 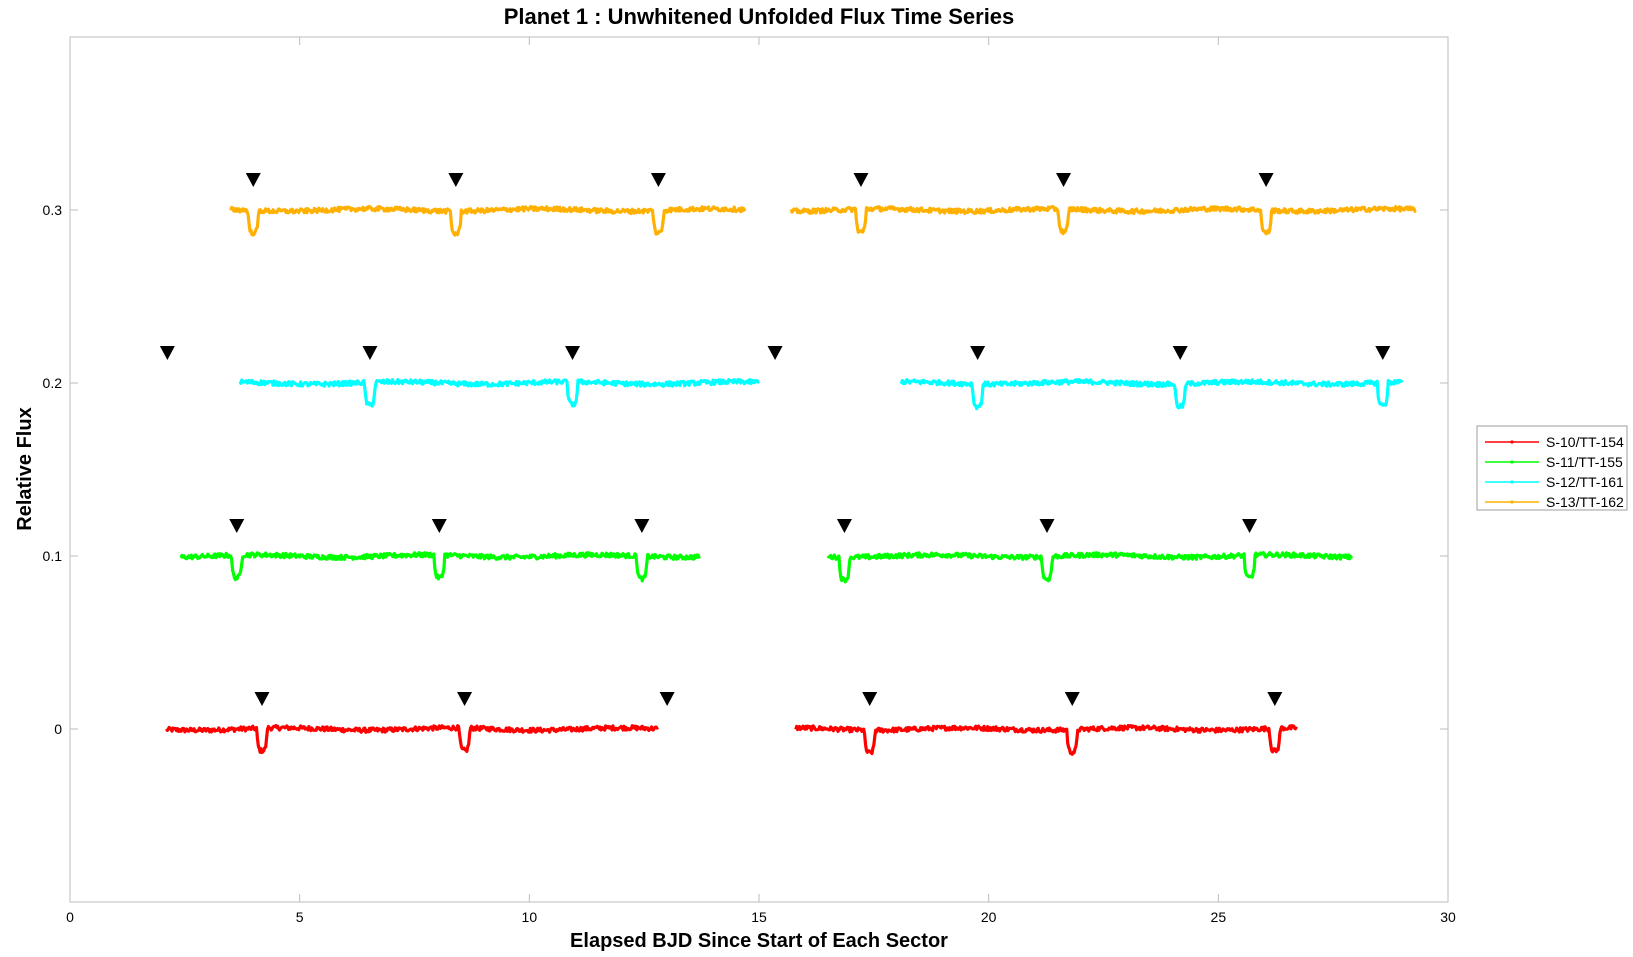 I want to click on x-tick-label: 5, so click(x=300, y=917).